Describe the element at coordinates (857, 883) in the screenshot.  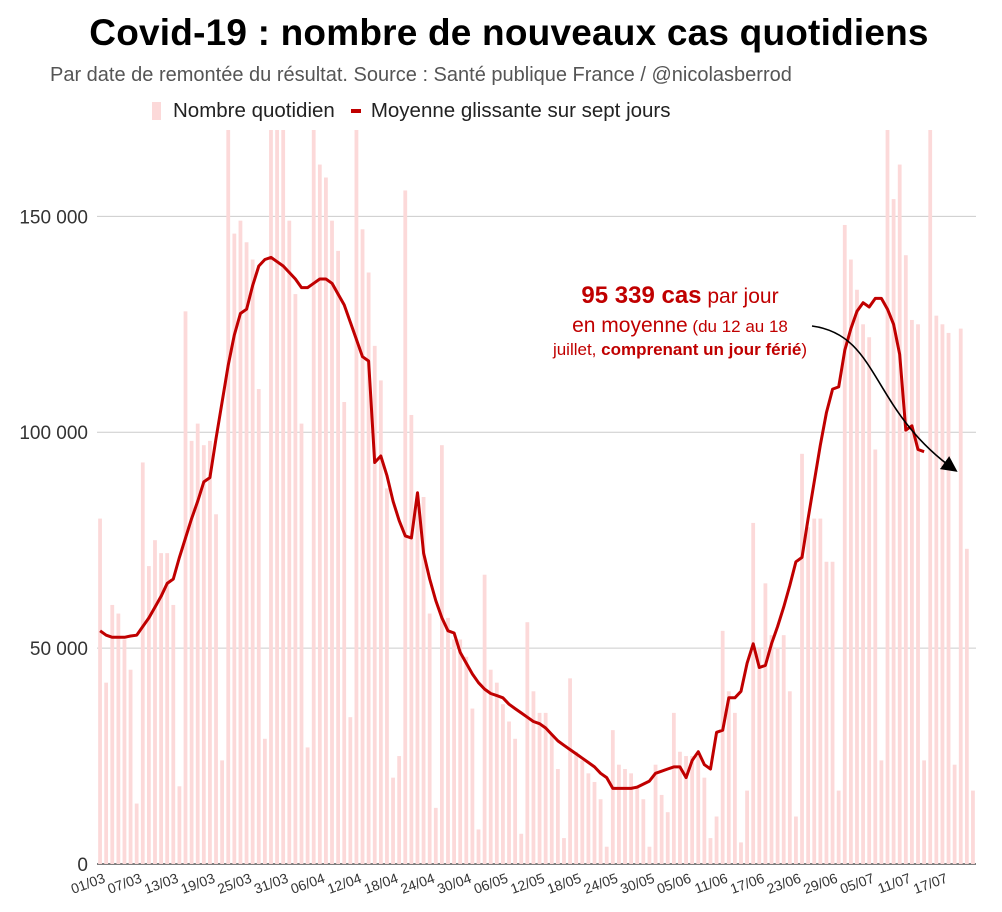
I see `x-tick-label: 05/07` at that location.